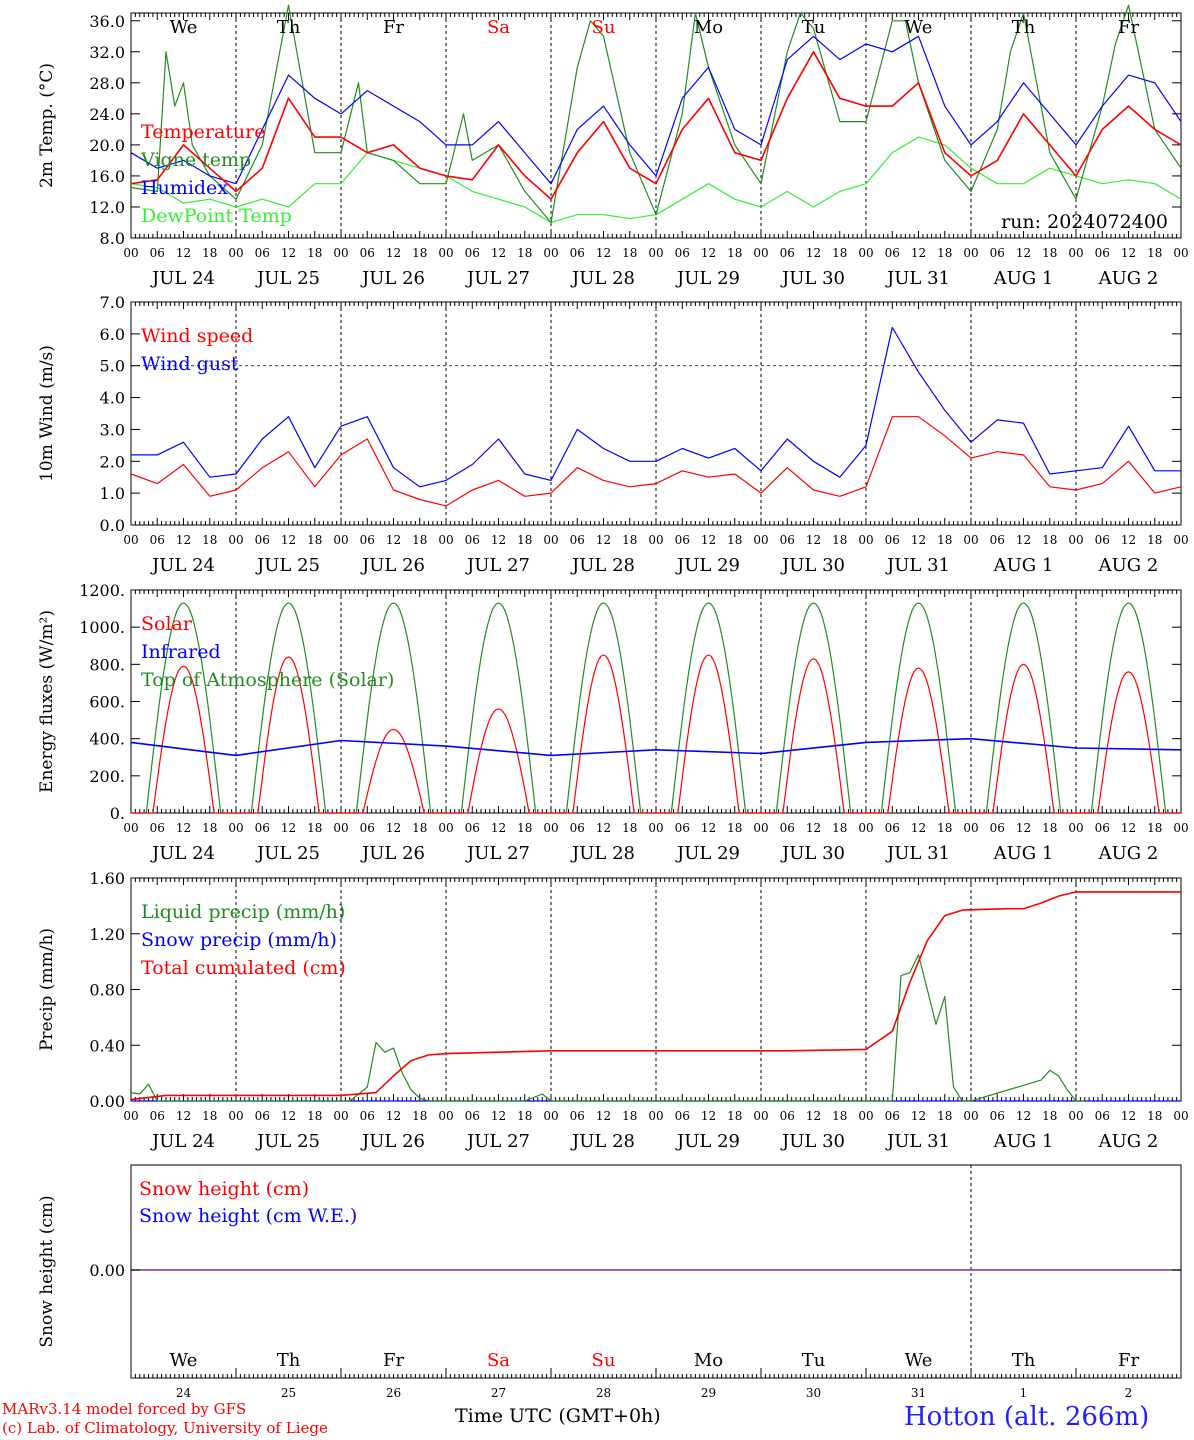  Describe the element at coordinates (707, 1141) in the screenshot. I see `precip-date-label: JUL 29` at that location.